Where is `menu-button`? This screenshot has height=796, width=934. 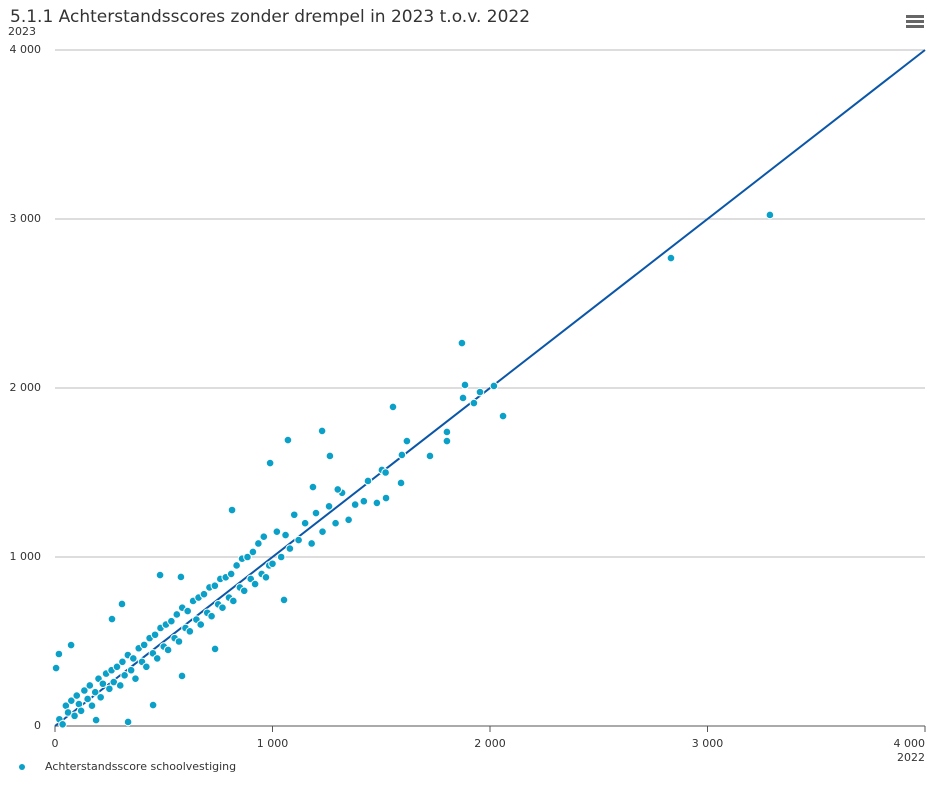
menu-button is located at coordinates (915, 21).